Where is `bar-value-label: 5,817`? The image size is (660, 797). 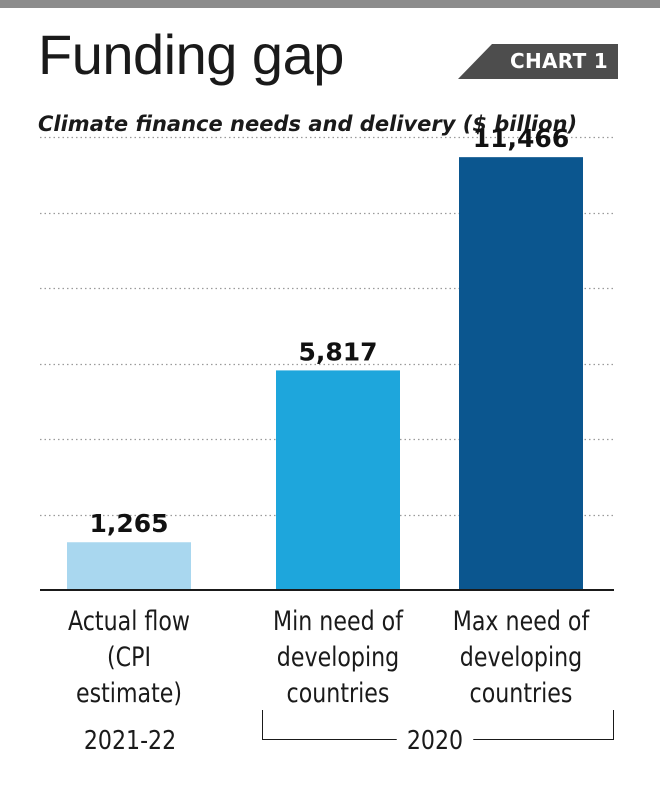 bar-value-label: 5,817 is located at coordinates (337, 351).